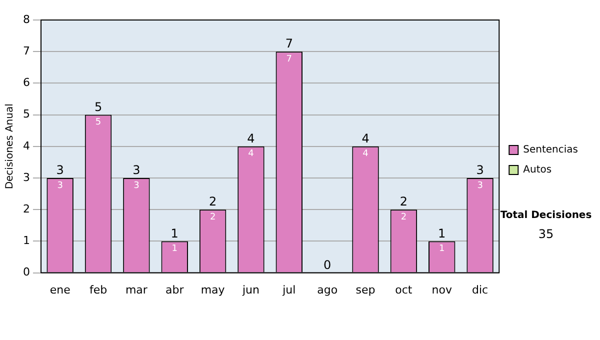 This screenshot has height=340, width=600. What do you see at coordinates (550, 150) in the screenshot?
I see `legend-label: Sentencias` at bounding box center [550, 150].